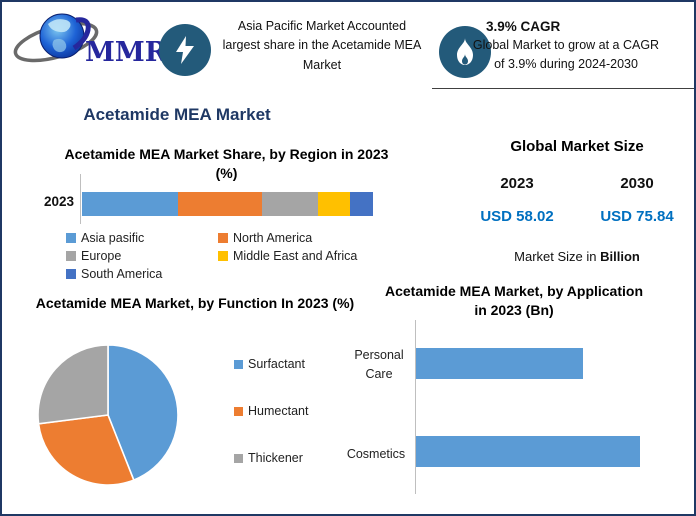 Image resolution: width=696 pixels, height=516 pixels. What do you see at coordinates (122, 274) in the screenshot?
I see `legend-label: South America` at bounding box center [122, 274].